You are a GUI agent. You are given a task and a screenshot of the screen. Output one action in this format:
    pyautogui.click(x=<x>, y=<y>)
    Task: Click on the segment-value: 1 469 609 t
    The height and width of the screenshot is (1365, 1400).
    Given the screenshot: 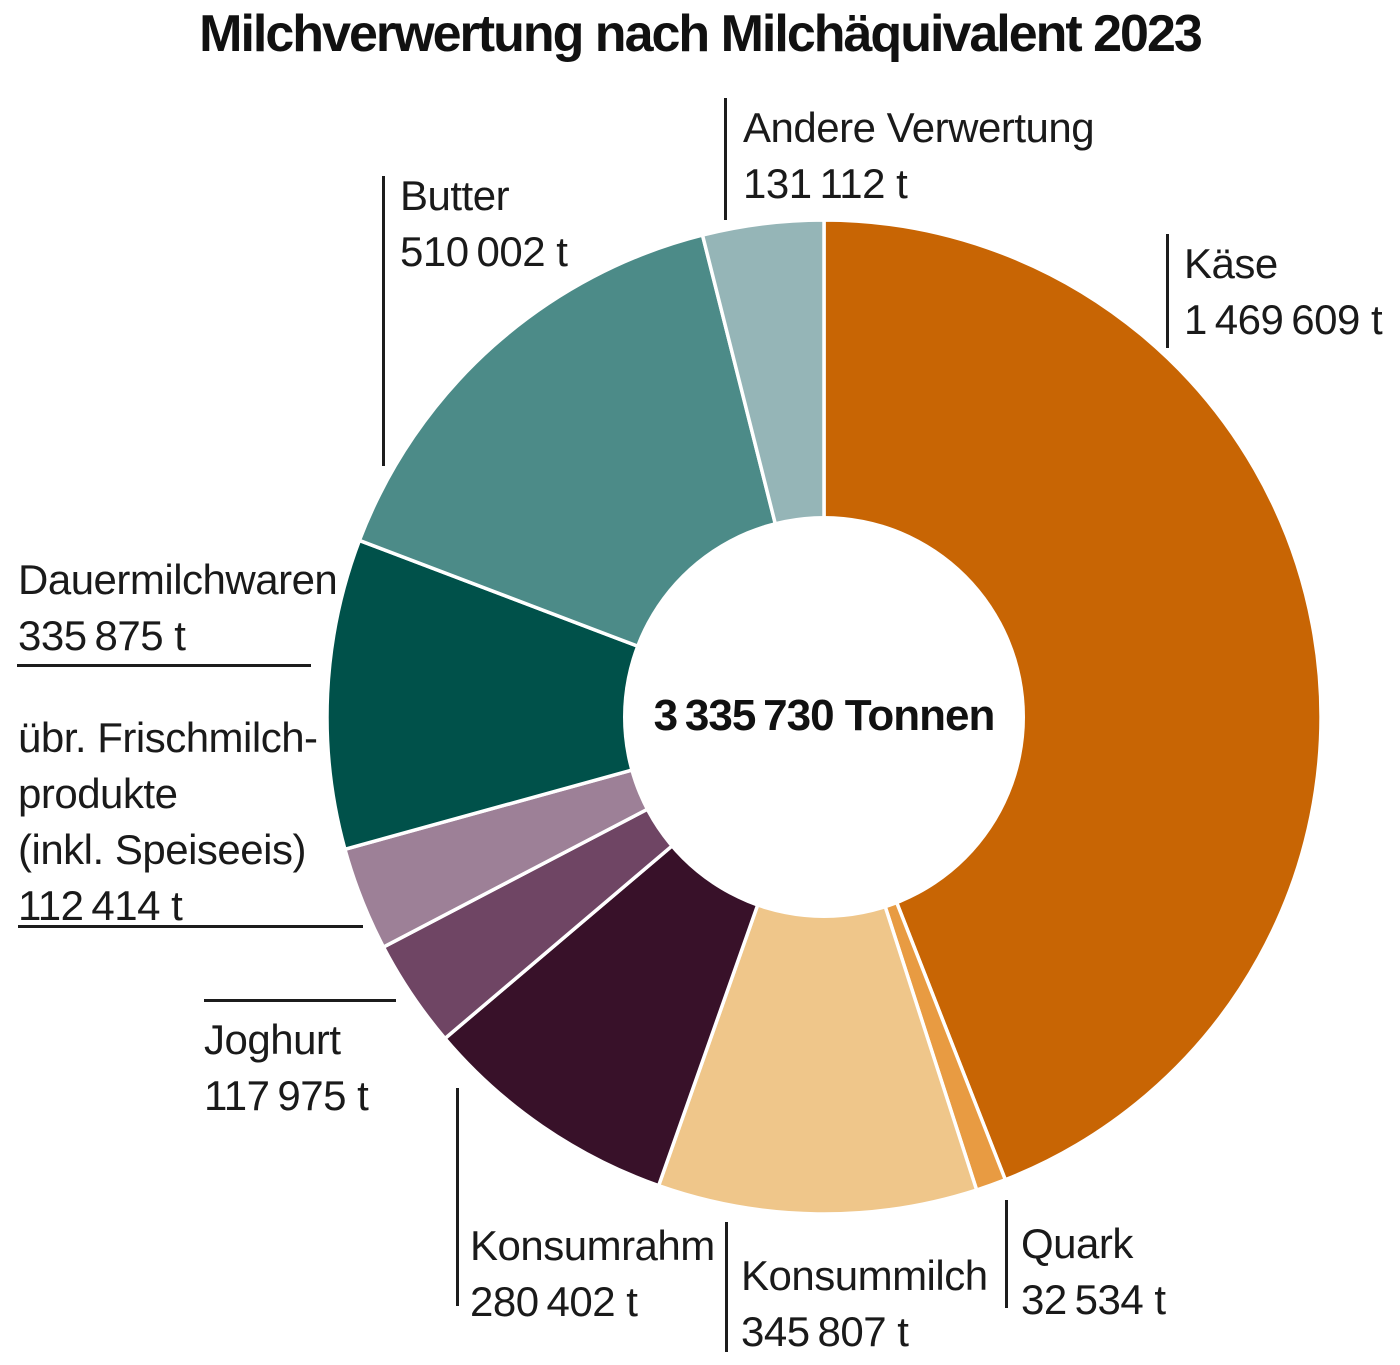 What is the action you would take?
    pyautogui.click(x=1283, y=319)
    